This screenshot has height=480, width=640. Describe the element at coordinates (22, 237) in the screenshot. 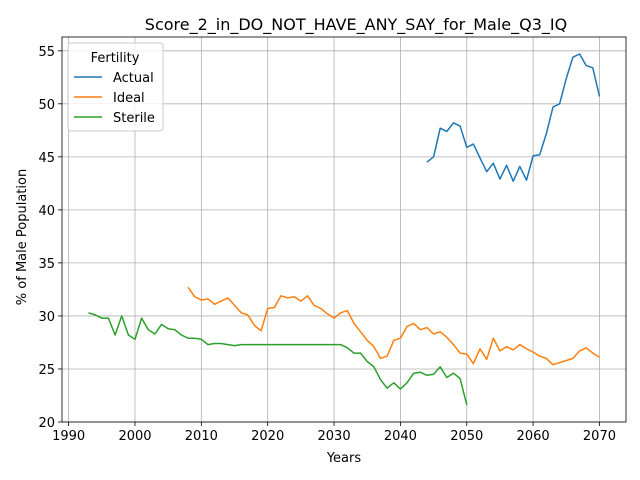

I see `y-axis-title: % of Male Population` at that location.